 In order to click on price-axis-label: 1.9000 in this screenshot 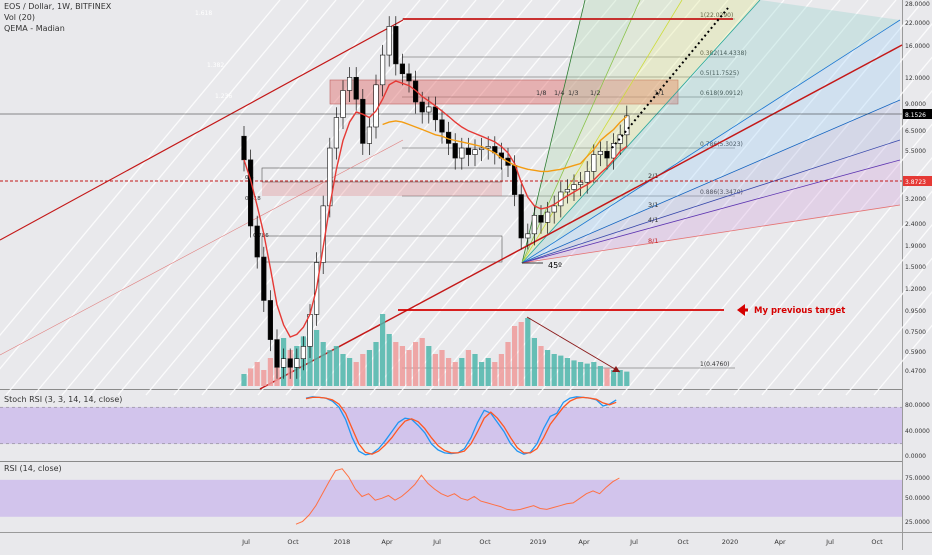, I will do `click(915, 246)`.